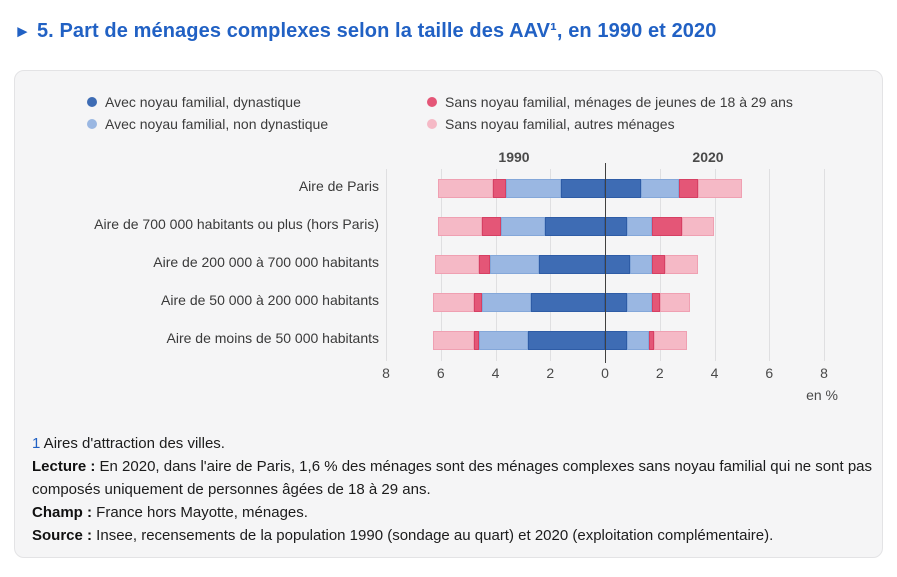  Describe the element at coordinates (272, 338) in the screenshot. I see `category-label: Aire de moins de 50 000 habitants` at that location.